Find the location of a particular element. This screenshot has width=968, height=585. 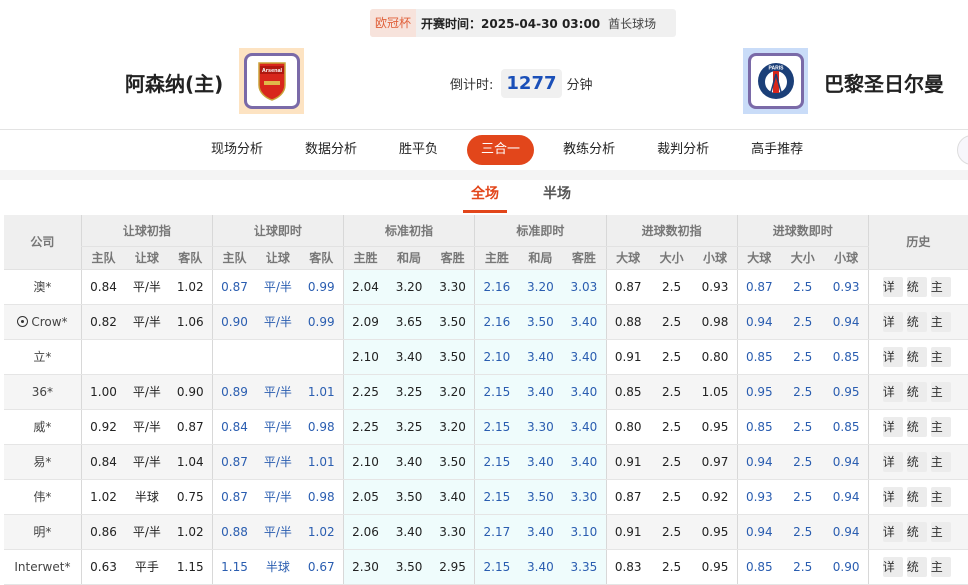

league-badge: 欧冠杯 is located at coordinates (393, 23).